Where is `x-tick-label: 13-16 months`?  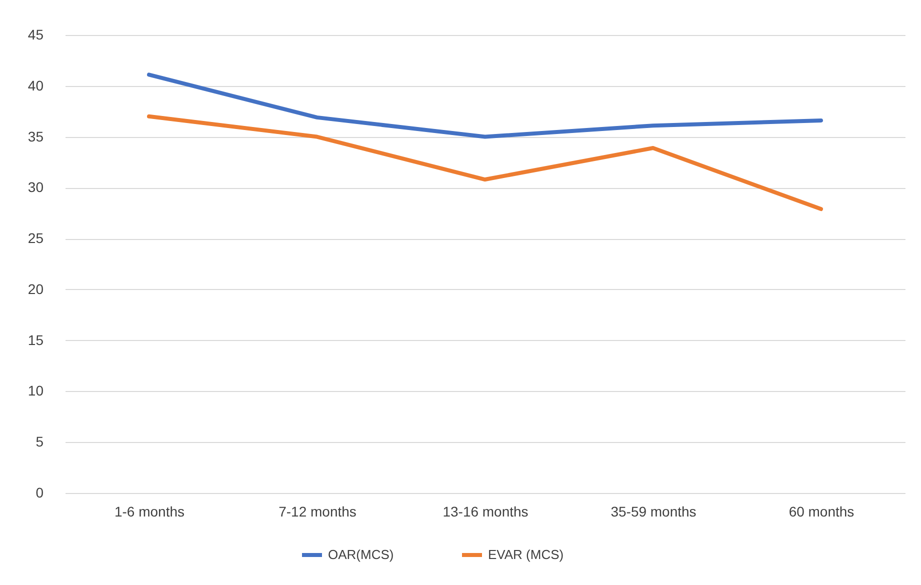 x-tick-label: 13-16 months is located at coordinates (485, 512).